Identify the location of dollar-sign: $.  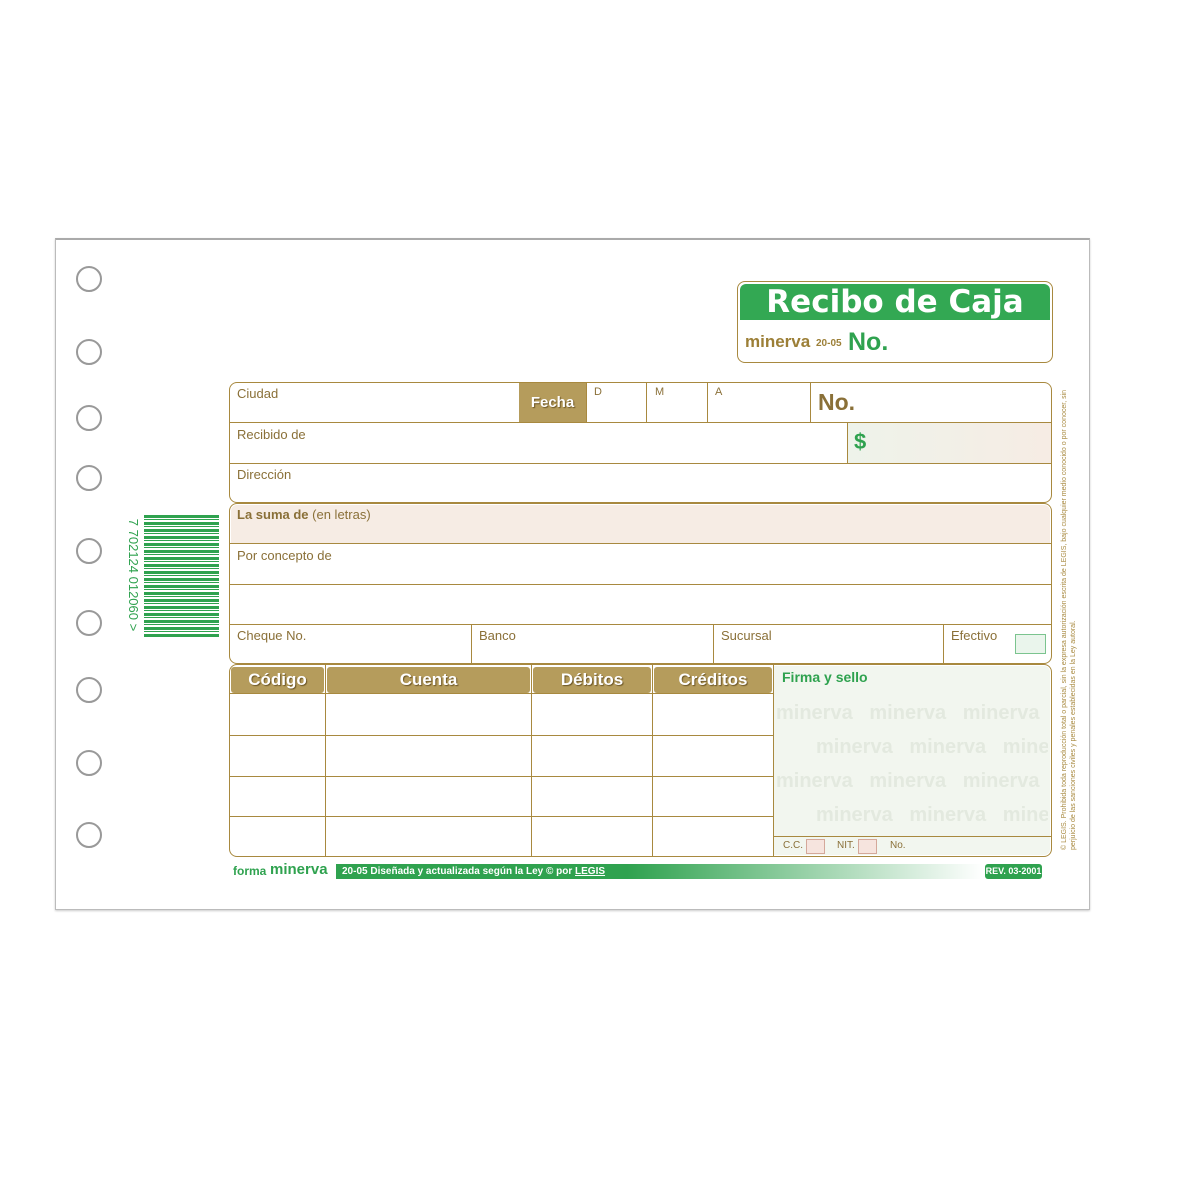
(860, 441).